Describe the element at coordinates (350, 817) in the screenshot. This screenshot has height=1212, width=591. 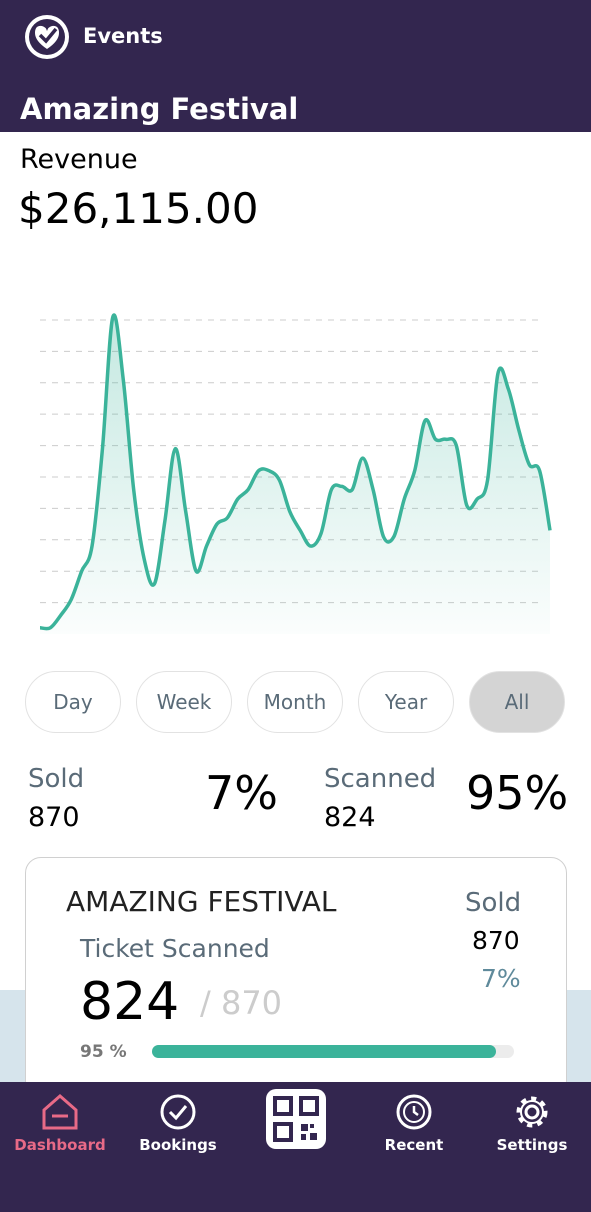
I see `scanned-value: 824` at that location.